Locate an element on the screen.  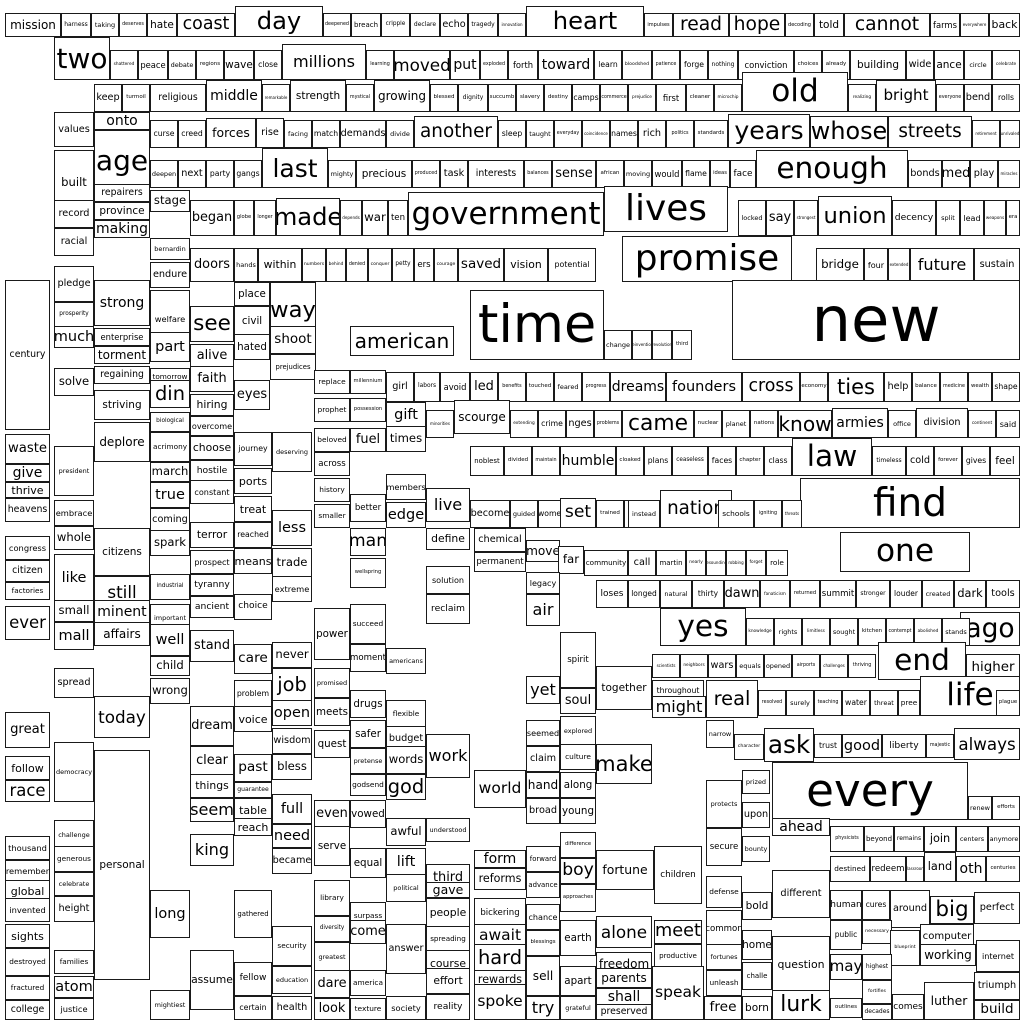
word-label: big is located at coordinates (952, 910).